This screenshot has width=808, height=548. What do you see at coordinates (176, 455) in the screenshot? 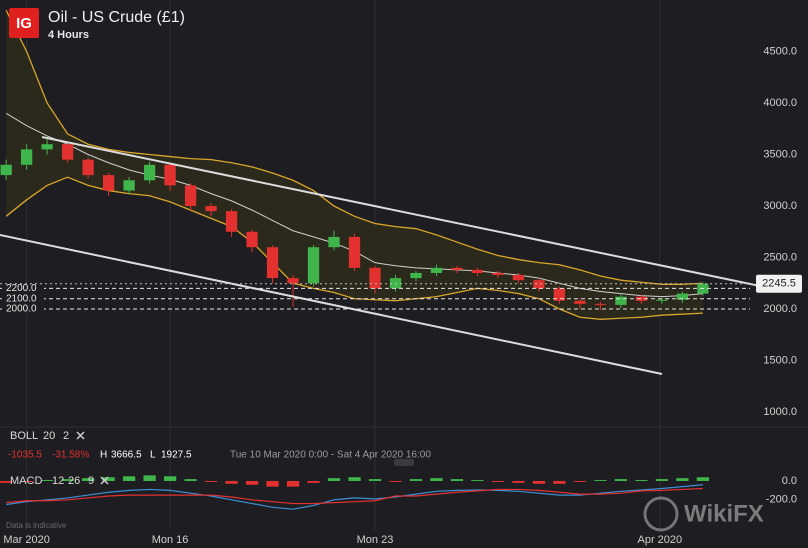
I see `low-value: 1927.5` at bounding box center [176, 455].